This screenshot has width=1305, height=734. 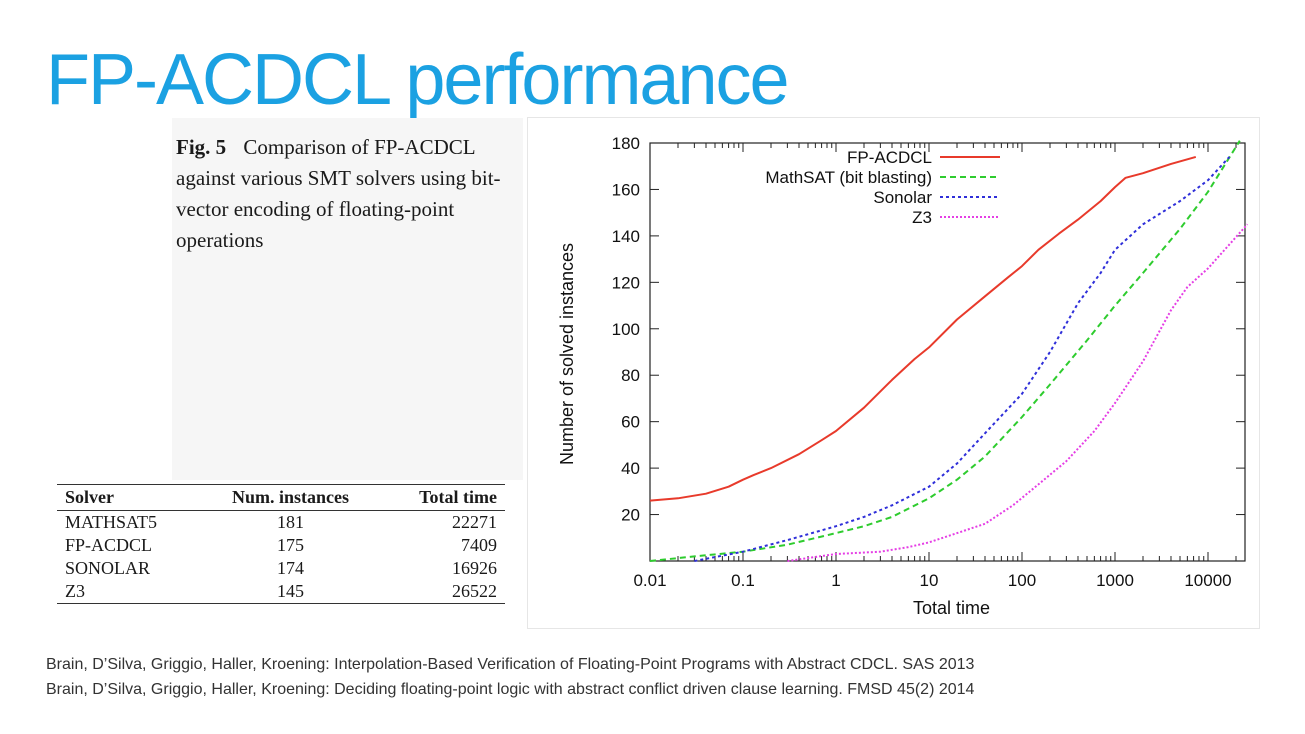 I want to click on num-instances: 174, so click(x=290, y=568).